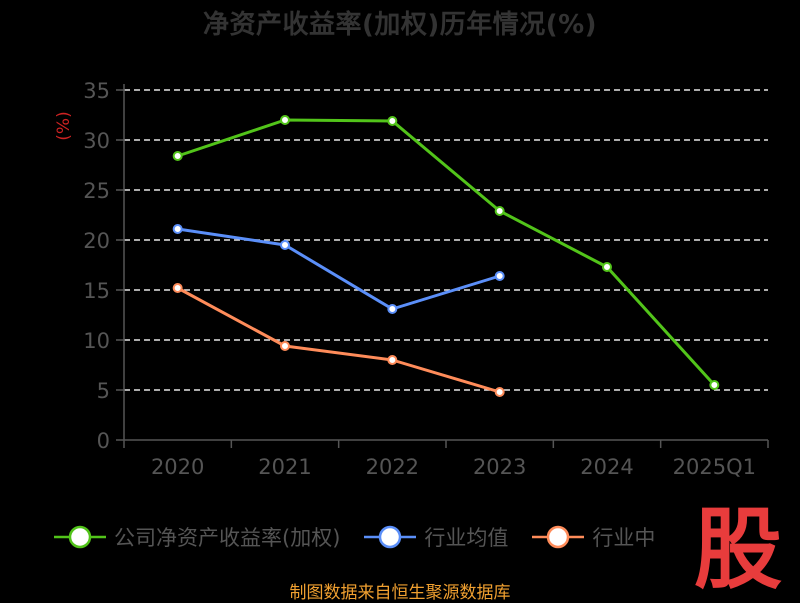 This screenshot has width=800, height=603. I want to click on x-tick-label: 2024, so click(606, 467).